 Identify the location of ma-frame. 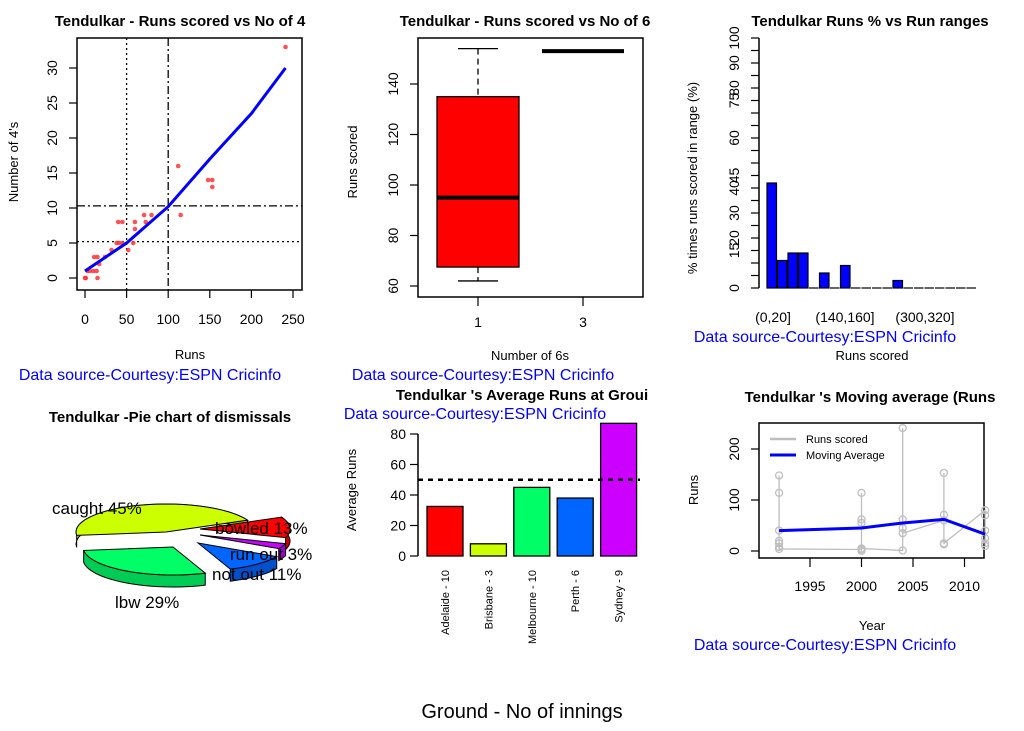
(871, 490).